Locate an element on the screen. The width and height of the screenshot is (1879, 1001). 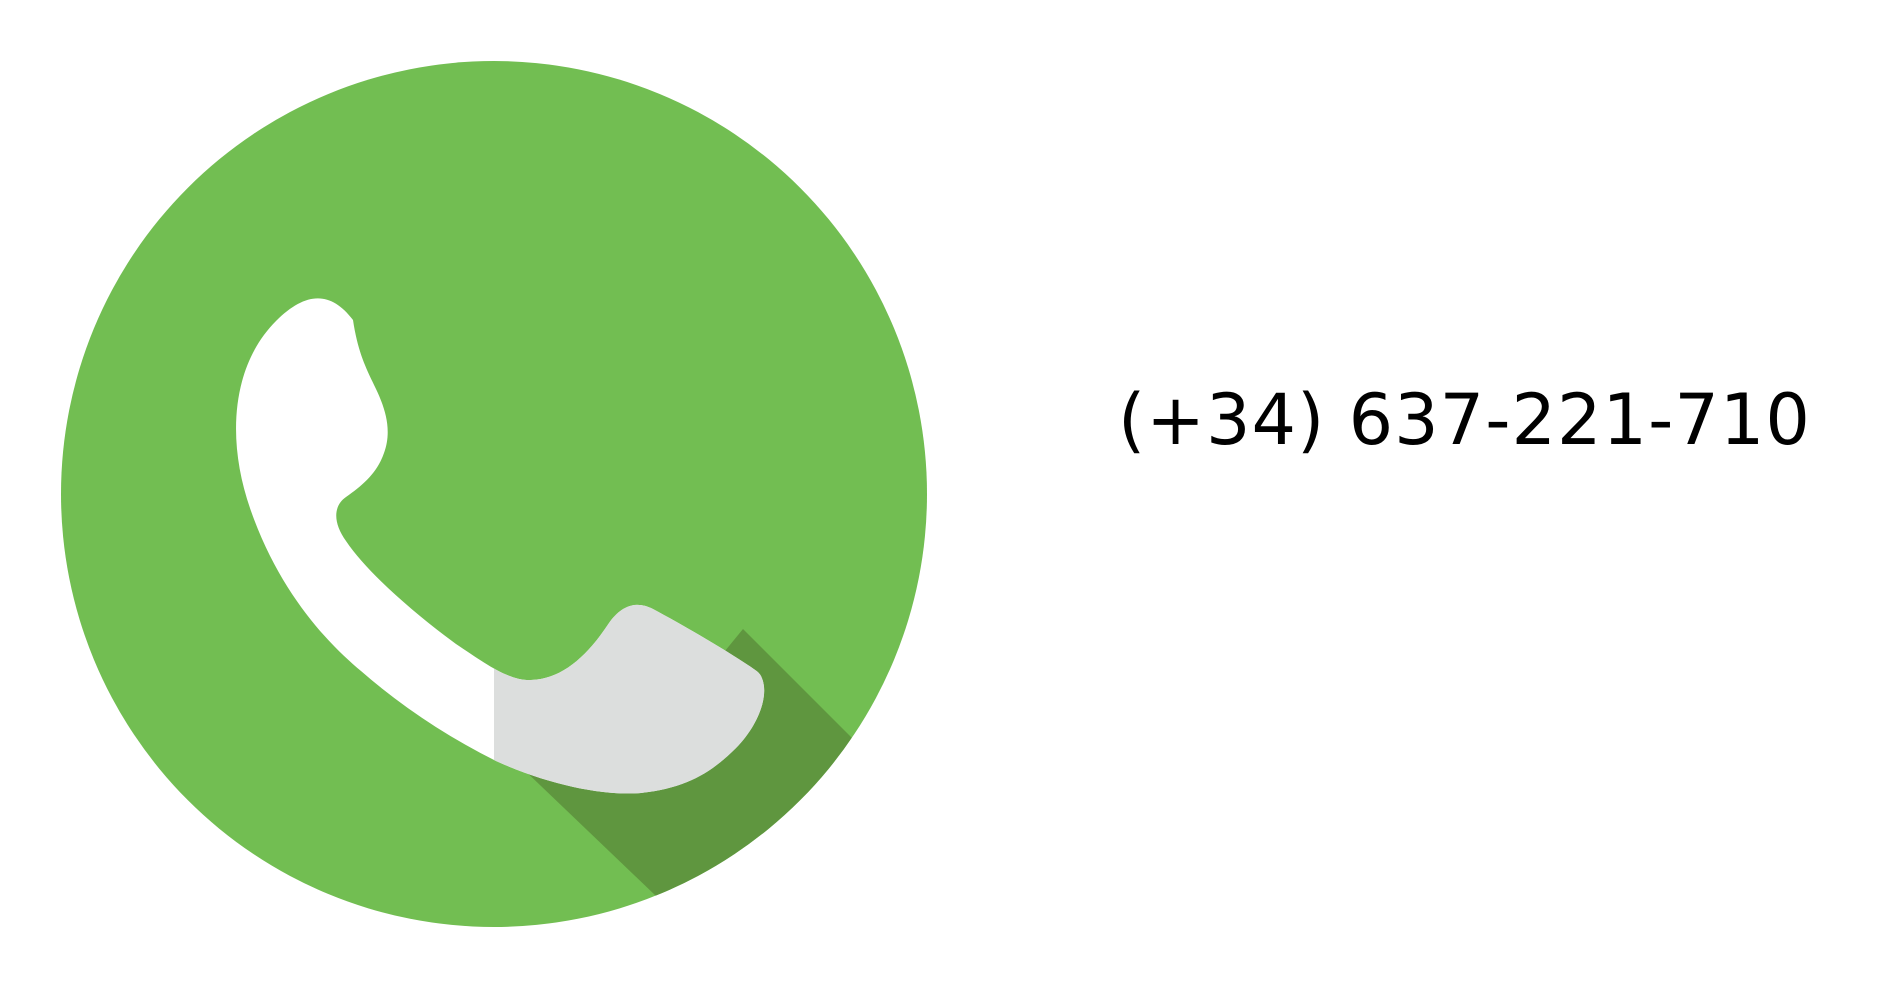
phone-number-text: (+34) 637-221-710 is located at coordinates (1464, 420).